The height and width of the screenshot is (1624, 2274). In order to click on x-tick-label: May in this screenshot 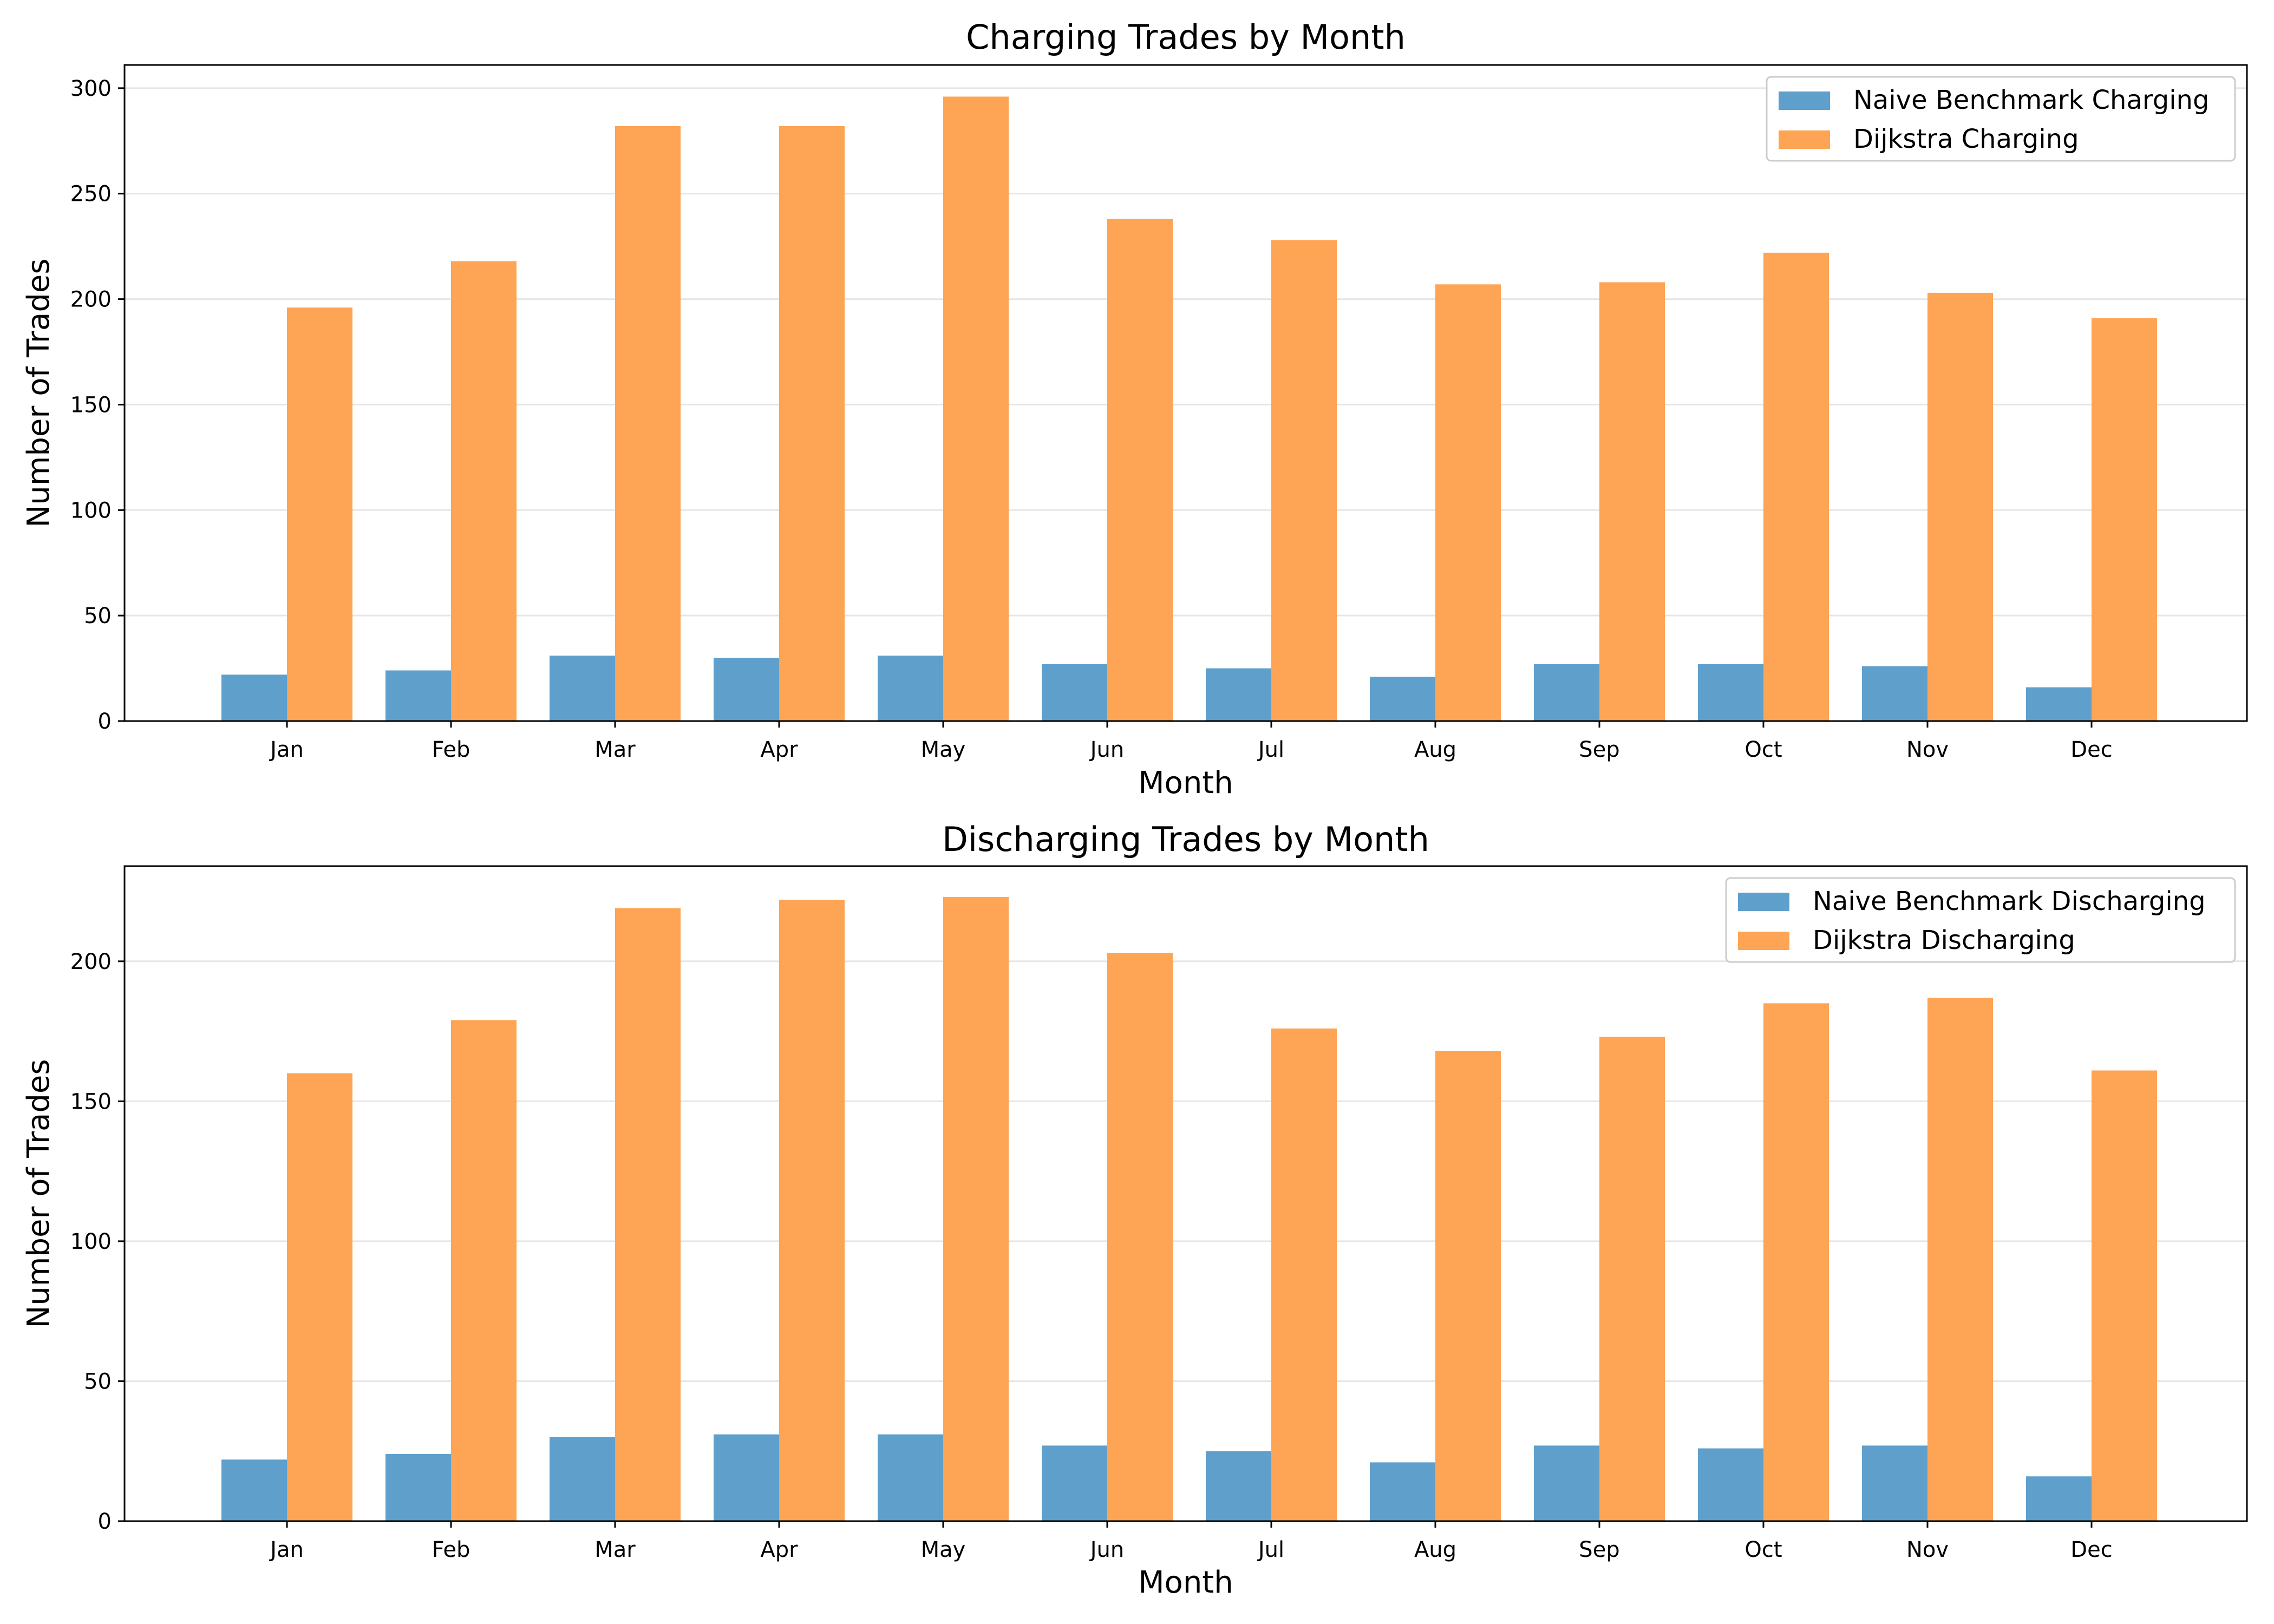, I will do `click(944, 750)`.